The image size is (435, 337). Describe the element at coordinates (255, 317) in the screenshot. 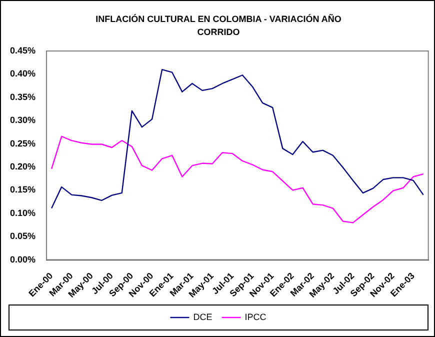

I see `legend-label: IPCC` at that location.